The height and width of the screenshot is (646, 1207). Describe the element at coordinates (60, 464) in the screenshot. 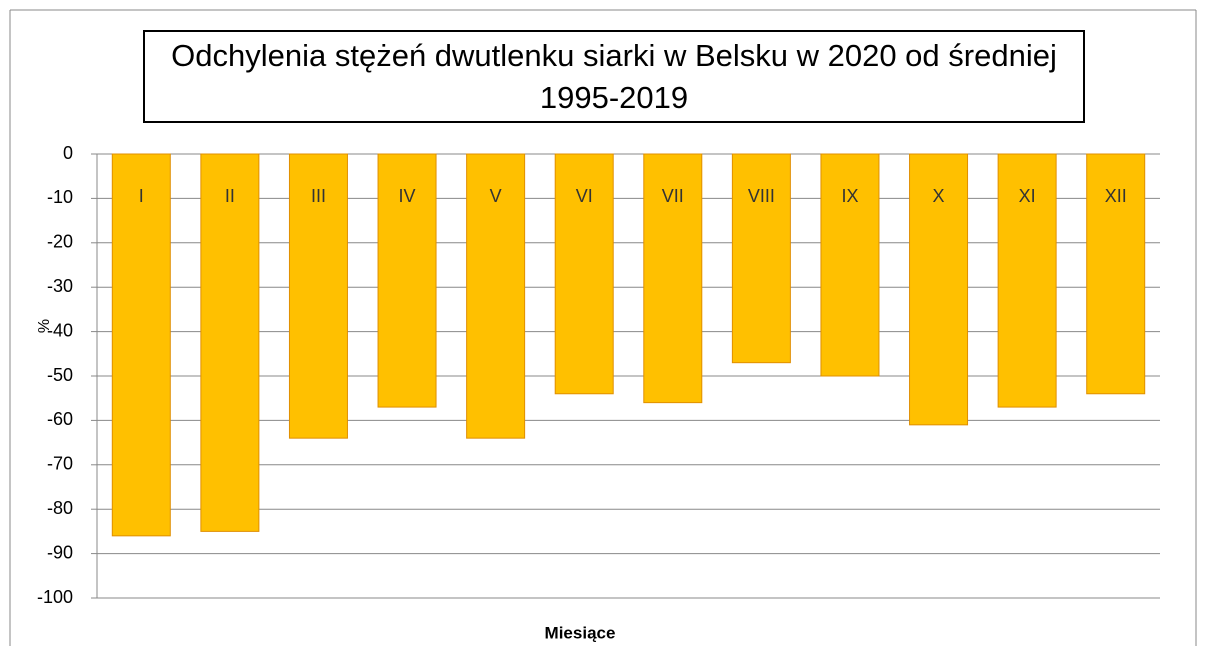

I see `y-tick-label: -70` at that location.